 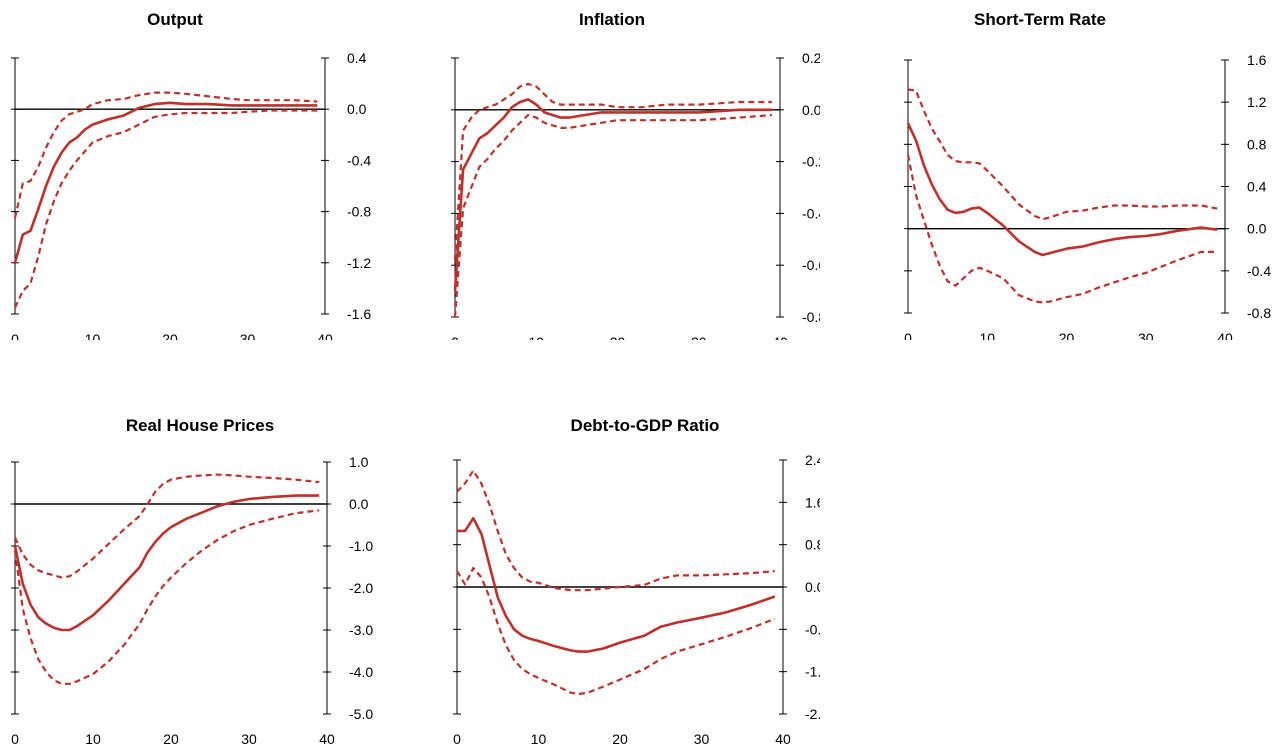 What do you see at coordinates (361, 630) in the screenshot?
I see `y-tick-label: -3.0` at bounding box center [361, 630].